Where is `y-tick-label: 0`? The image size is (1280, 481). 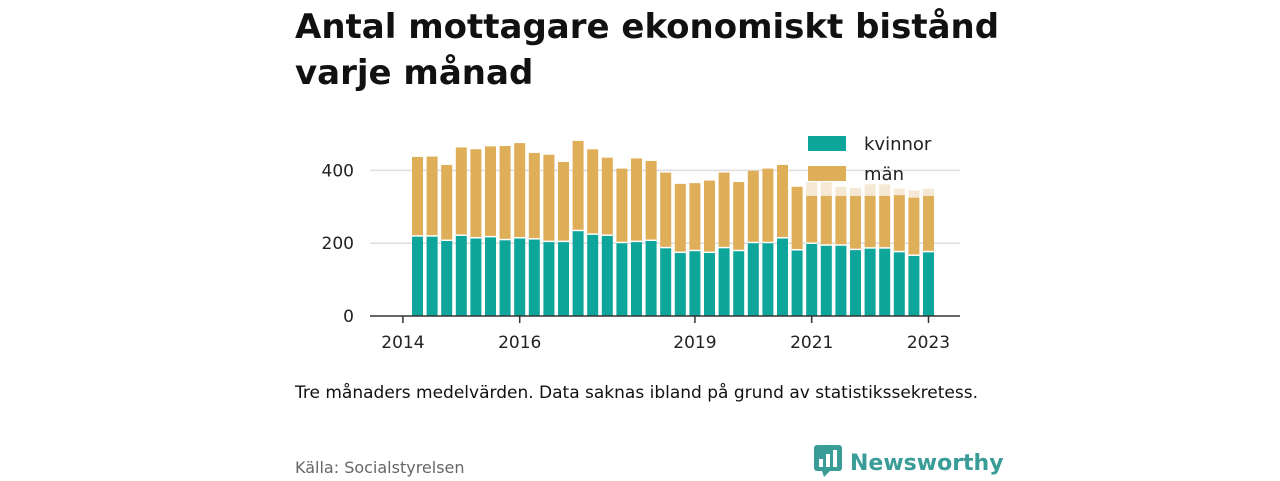 y-tick-label: 0 is located at coordinates (348, 317).